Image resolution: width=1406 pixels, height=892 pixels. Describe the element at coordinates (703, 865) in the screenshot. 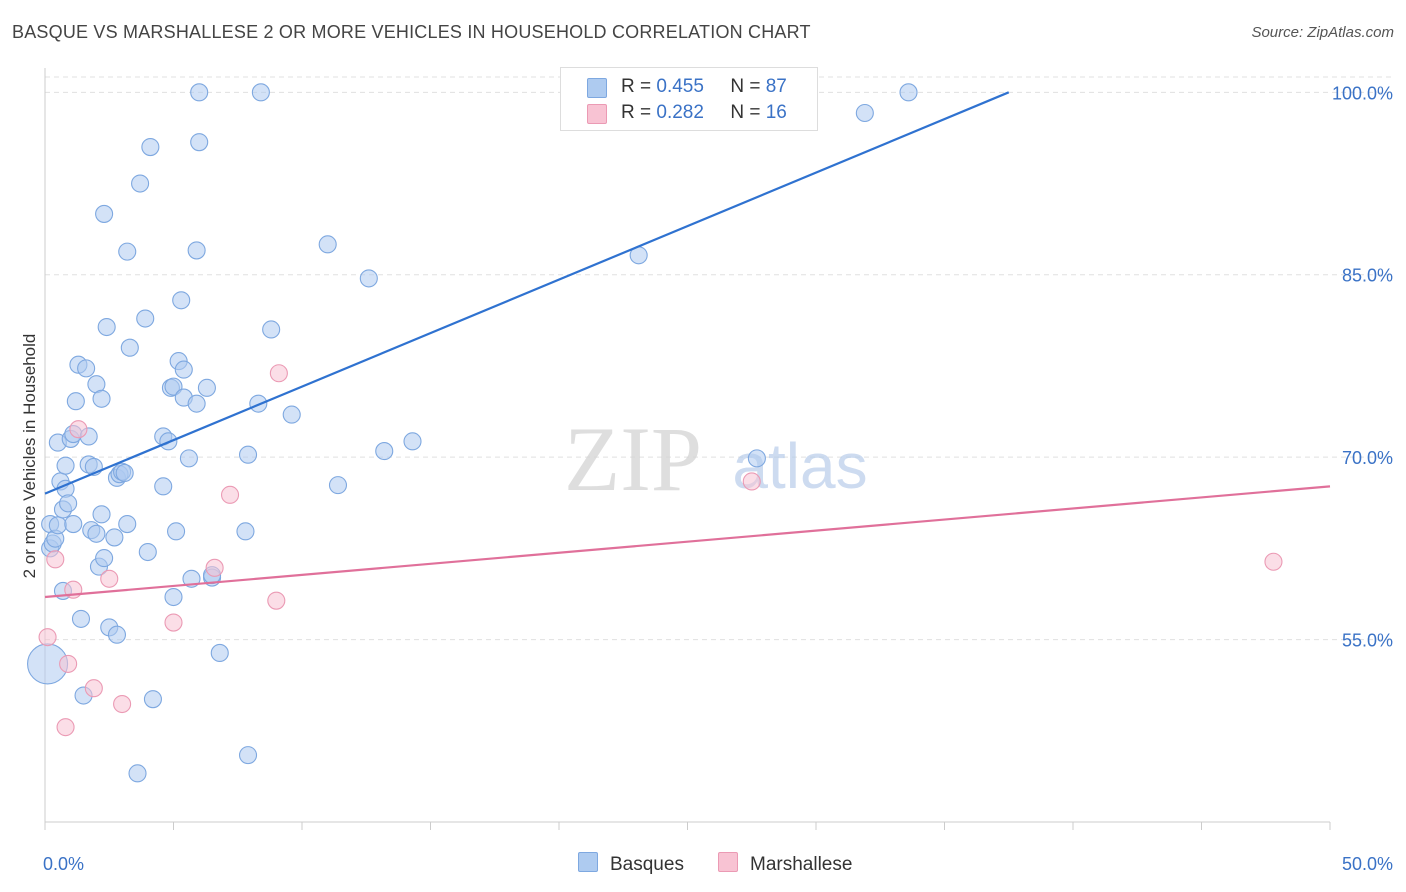

I see `series-legend: Basques Marshallese` at that location.